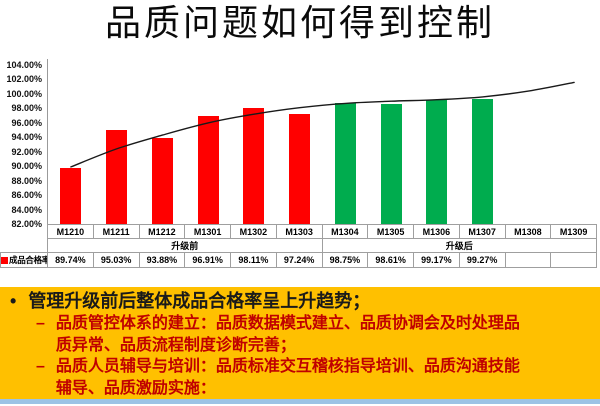 This screenshot has height=406, width=600. Describe the element at coordinates (345, 260) in the screenshot. I see `value-cell-M1304: 98.75%` at that location.